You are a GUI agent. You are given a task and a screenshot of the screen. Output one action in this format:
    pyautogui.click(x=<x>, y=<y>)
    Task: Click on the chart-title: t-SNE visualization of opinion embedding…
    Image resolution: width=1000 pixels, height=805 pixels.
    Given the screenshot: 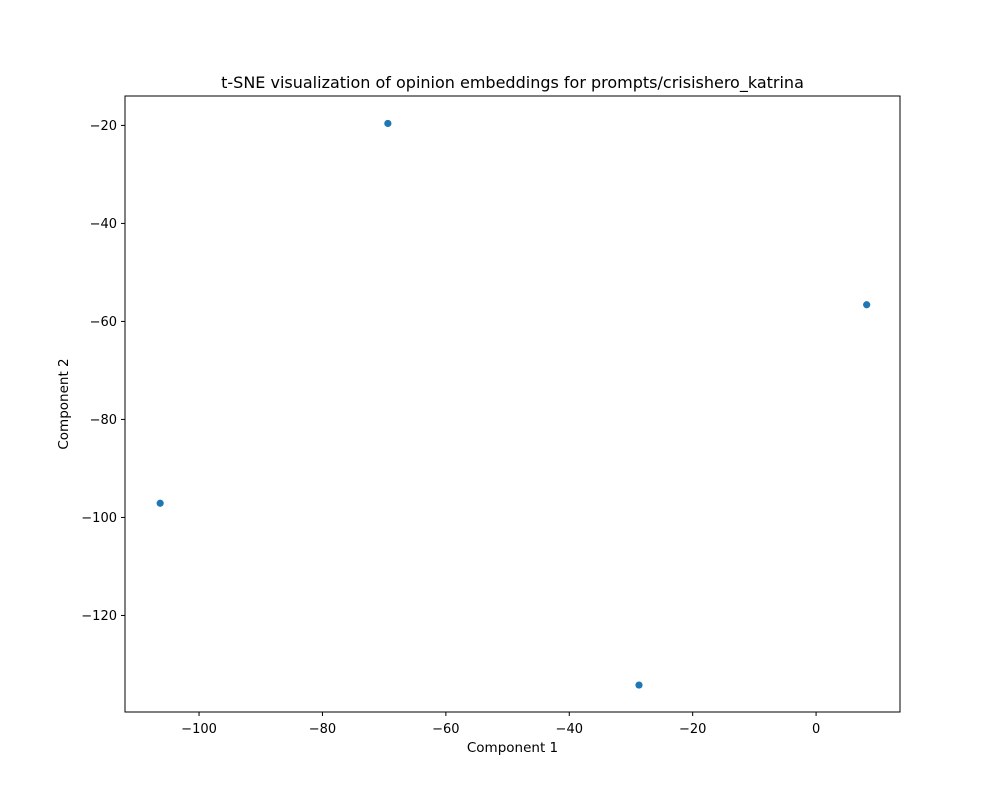 What is the action you would take?
    pyautogui.click(x=512, y=83)
    